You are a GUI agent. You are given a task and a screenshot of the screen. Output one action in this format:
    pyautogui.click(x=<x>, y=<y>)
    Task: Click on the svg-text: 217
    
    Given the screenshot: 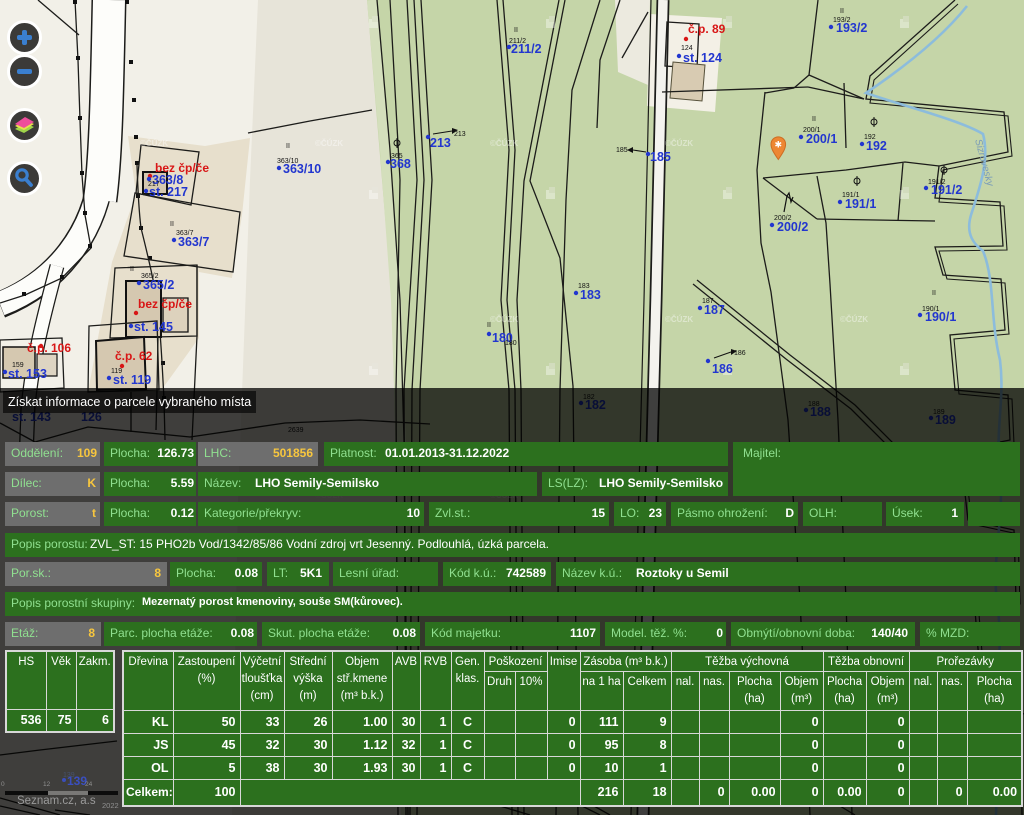 What is the action you would take?
    pyautogui.click(x=154, y=184)
    